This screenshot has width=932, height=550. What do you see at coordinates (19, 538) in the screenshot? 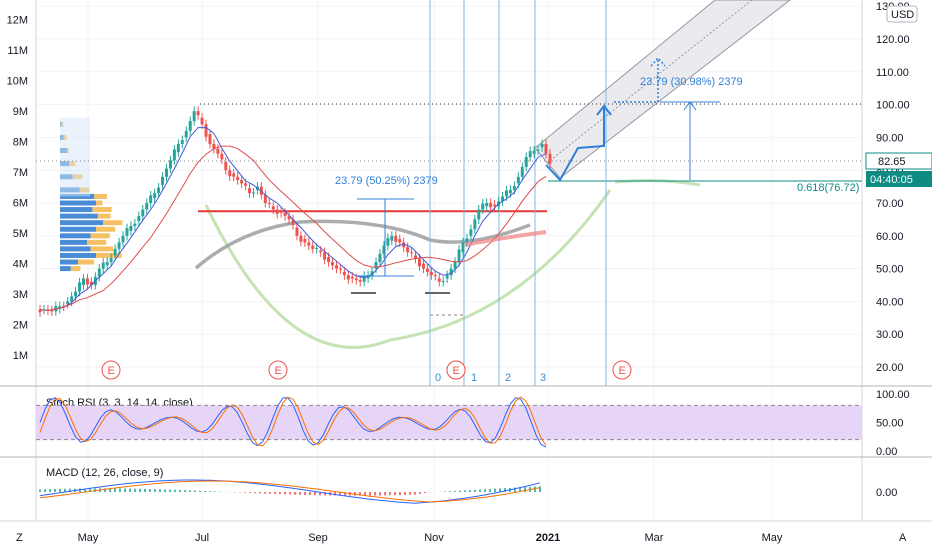
I see `axis-button-left: Z` at bounding box center [19, 538].